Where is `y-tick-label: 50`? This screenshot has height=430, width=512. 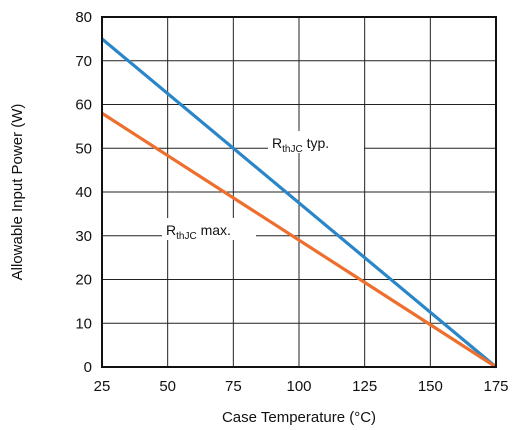 y-tick-label: 50 is located at coordinates (83, 148).